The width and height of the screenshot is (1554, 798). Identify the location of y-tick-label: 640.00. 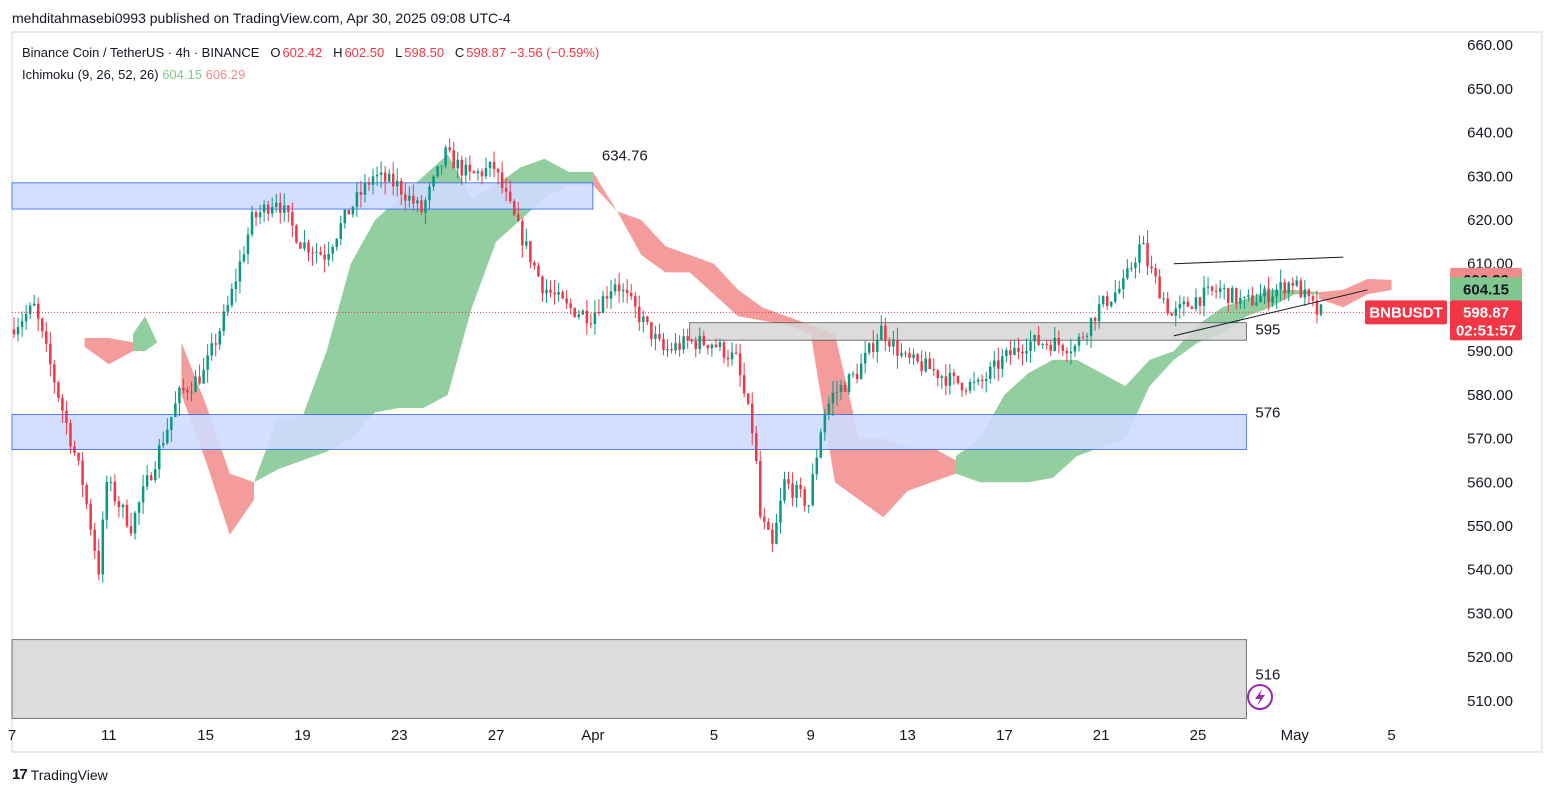
(1490, 133).